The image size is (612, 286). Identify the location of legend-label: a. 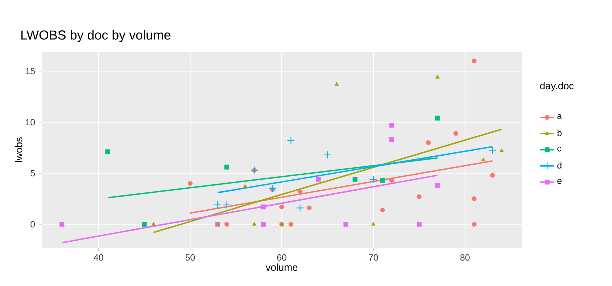
(560, 117).